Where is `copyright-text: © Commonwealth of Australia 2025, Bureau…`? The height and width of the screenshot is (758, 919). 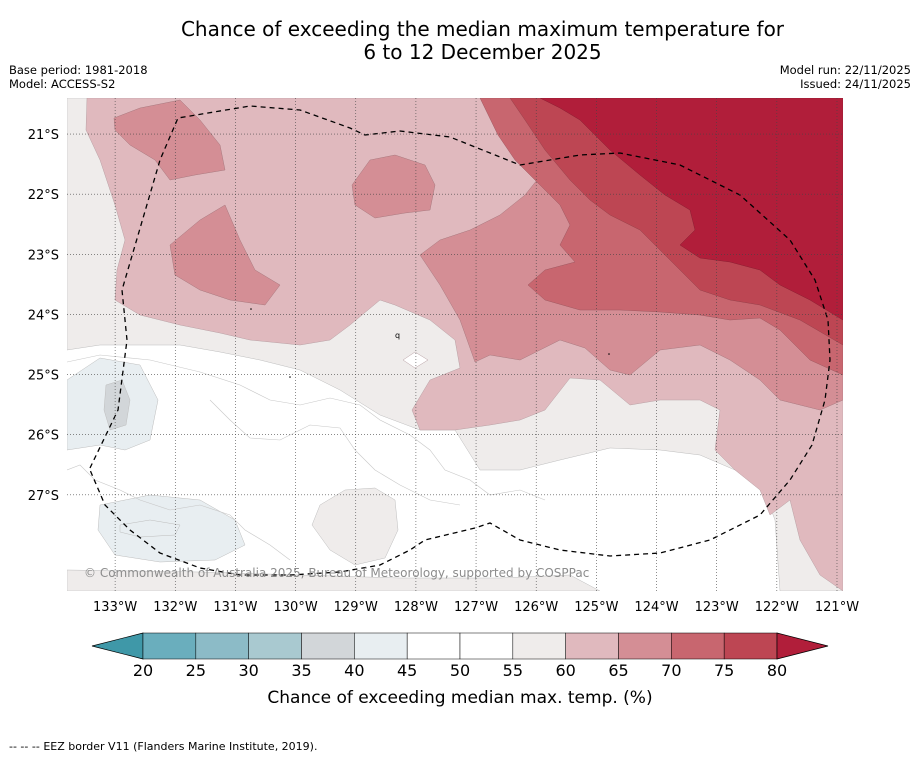
copyright-text: © Commonwealth of Australia 2025, Bureau… is located at coordinates (336, 573).